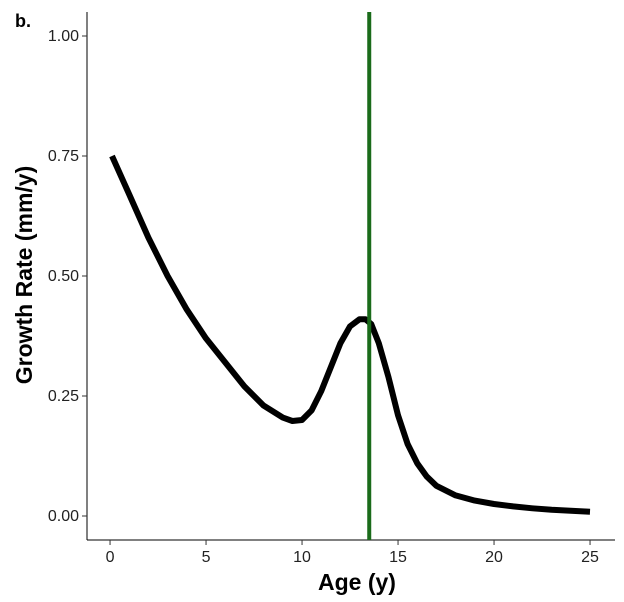 This screenshot has height=602, width=624. What do you see at coordinates (206, 557) in the screenshot?
I see `x-tick-label: 5` at bounding box center [206, 557].